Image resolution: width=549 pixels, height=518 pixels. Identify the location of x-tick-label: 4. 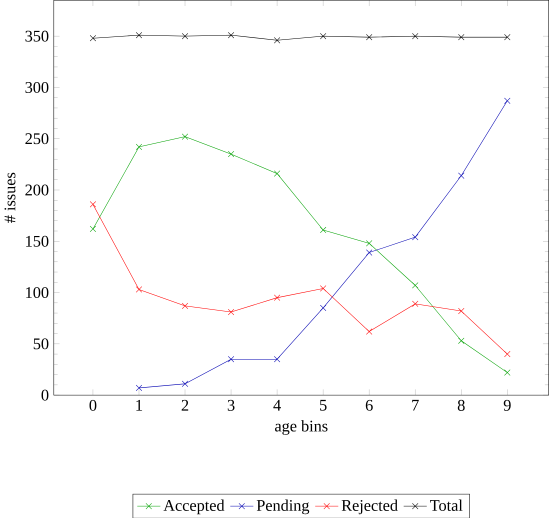
(277, 405).